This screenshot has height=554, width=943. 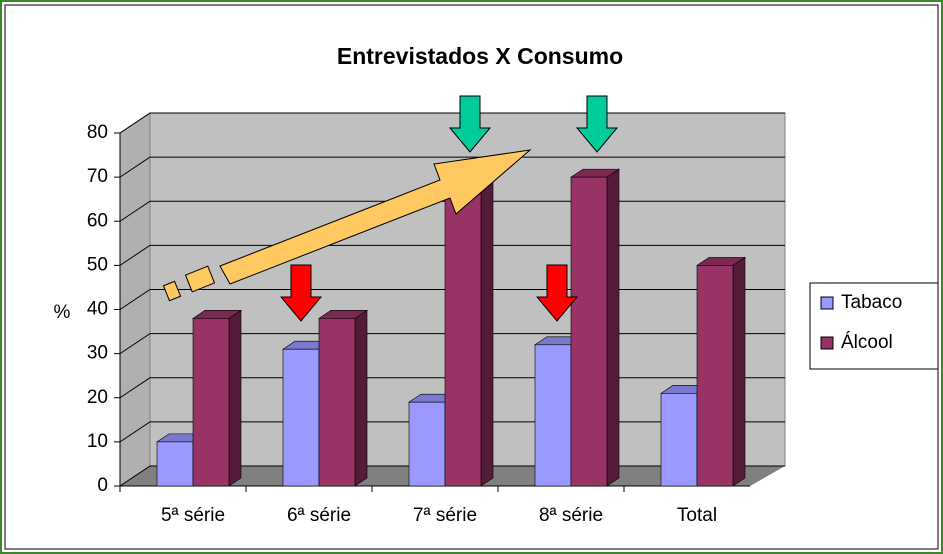 I want to click on x-tick-label: Total, so click(x=697, y=515).